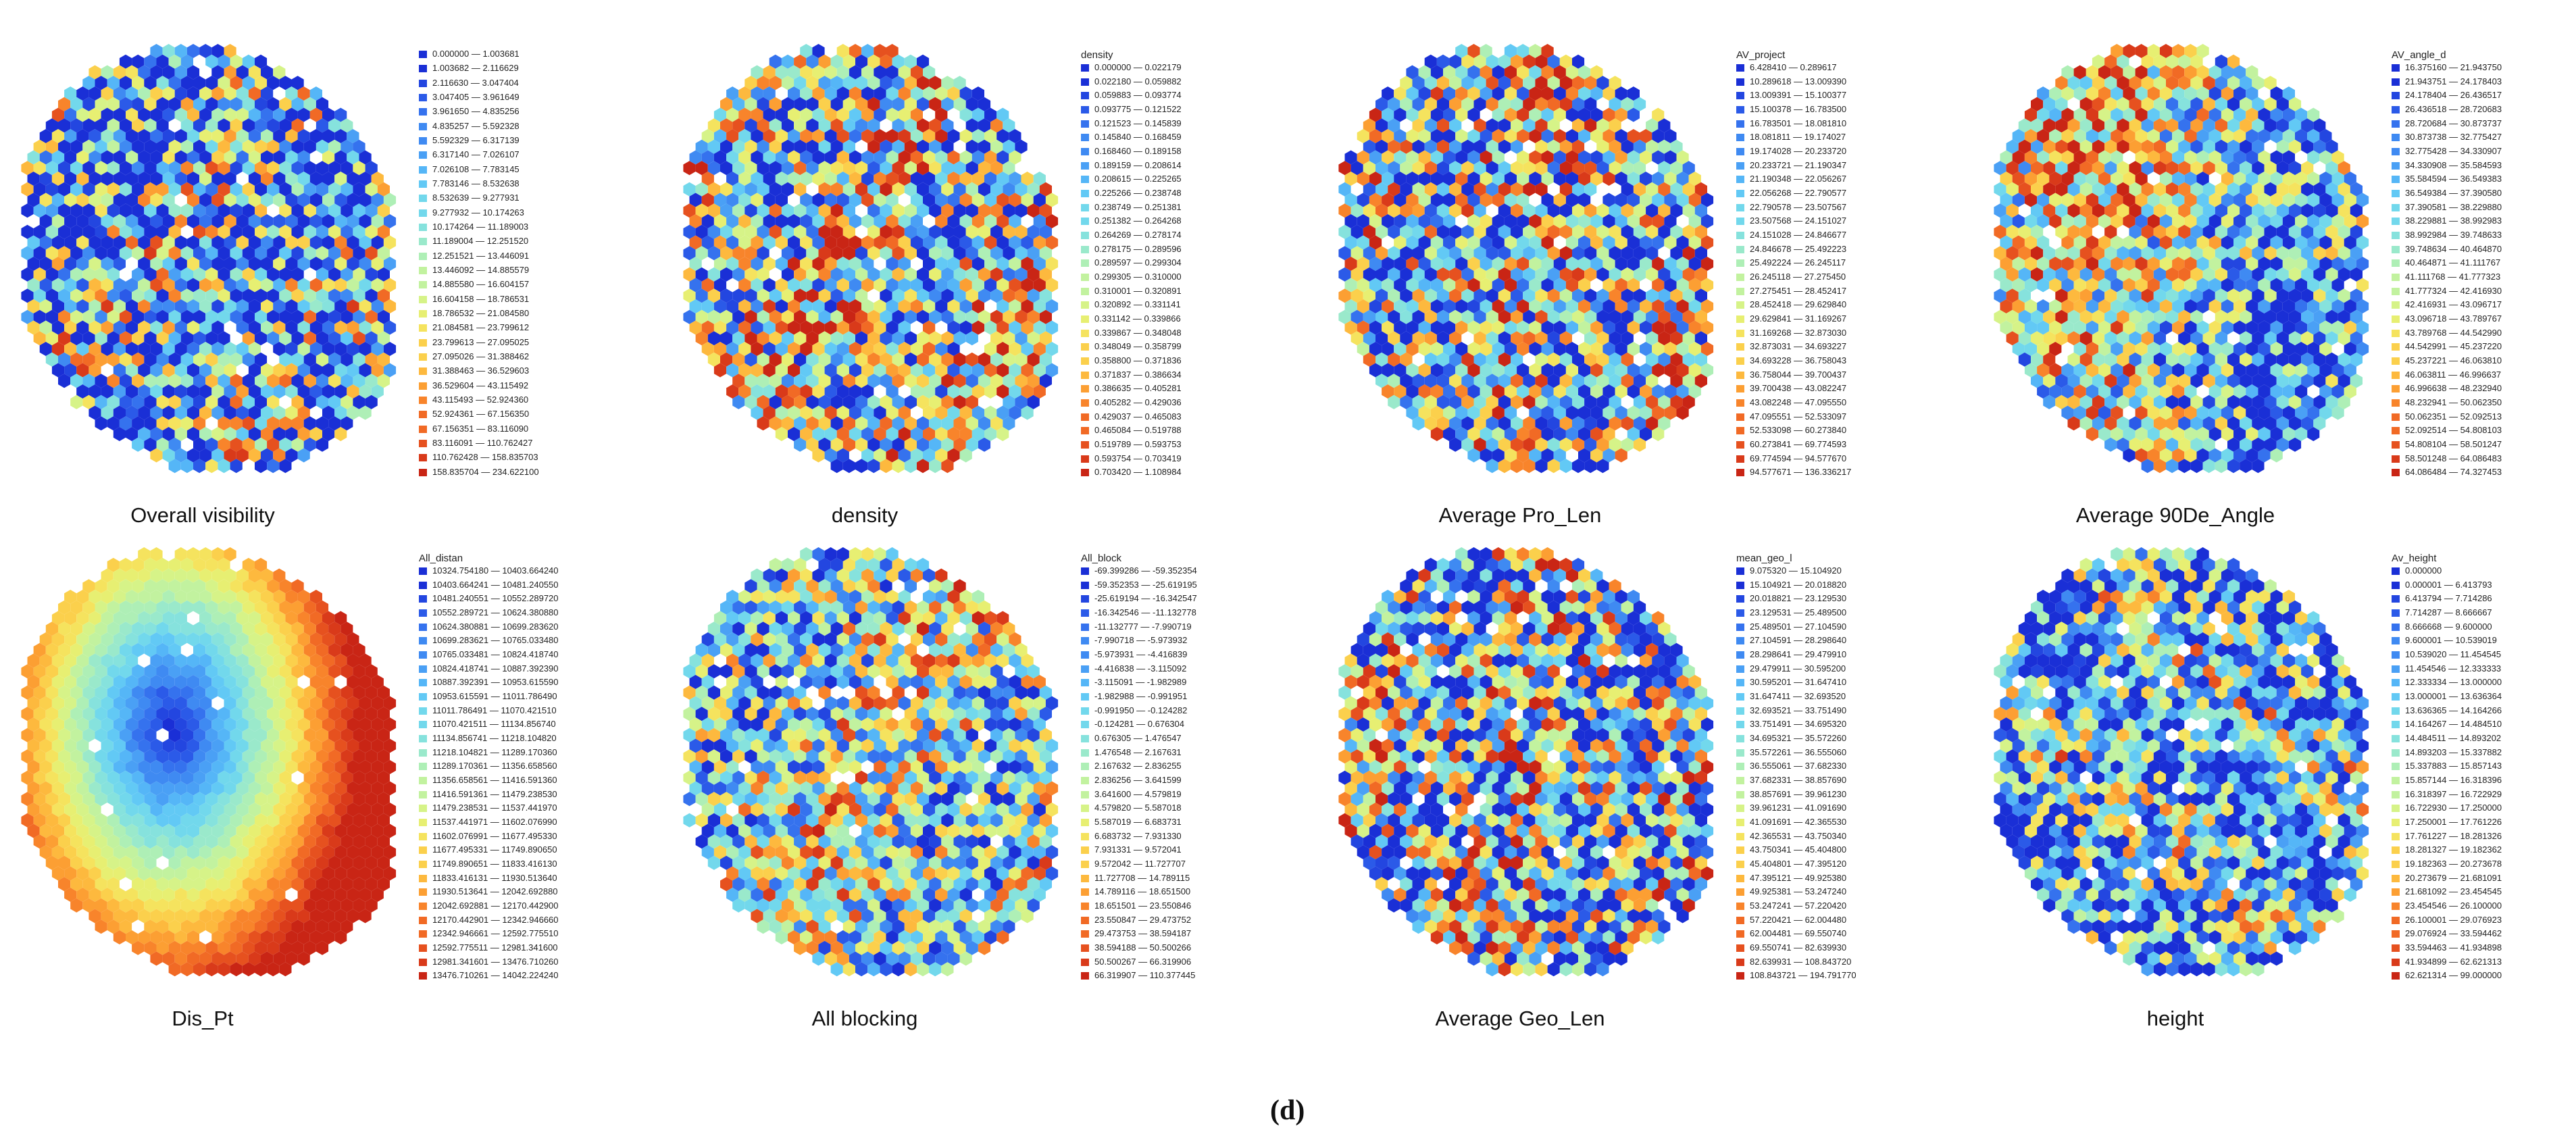 This screenshot has width=2576, height=1141. What do you see at coordinates (202, 515) in the screenshot?
I see `panel-caption: Overall visibility` at bounding box center [202, 515].